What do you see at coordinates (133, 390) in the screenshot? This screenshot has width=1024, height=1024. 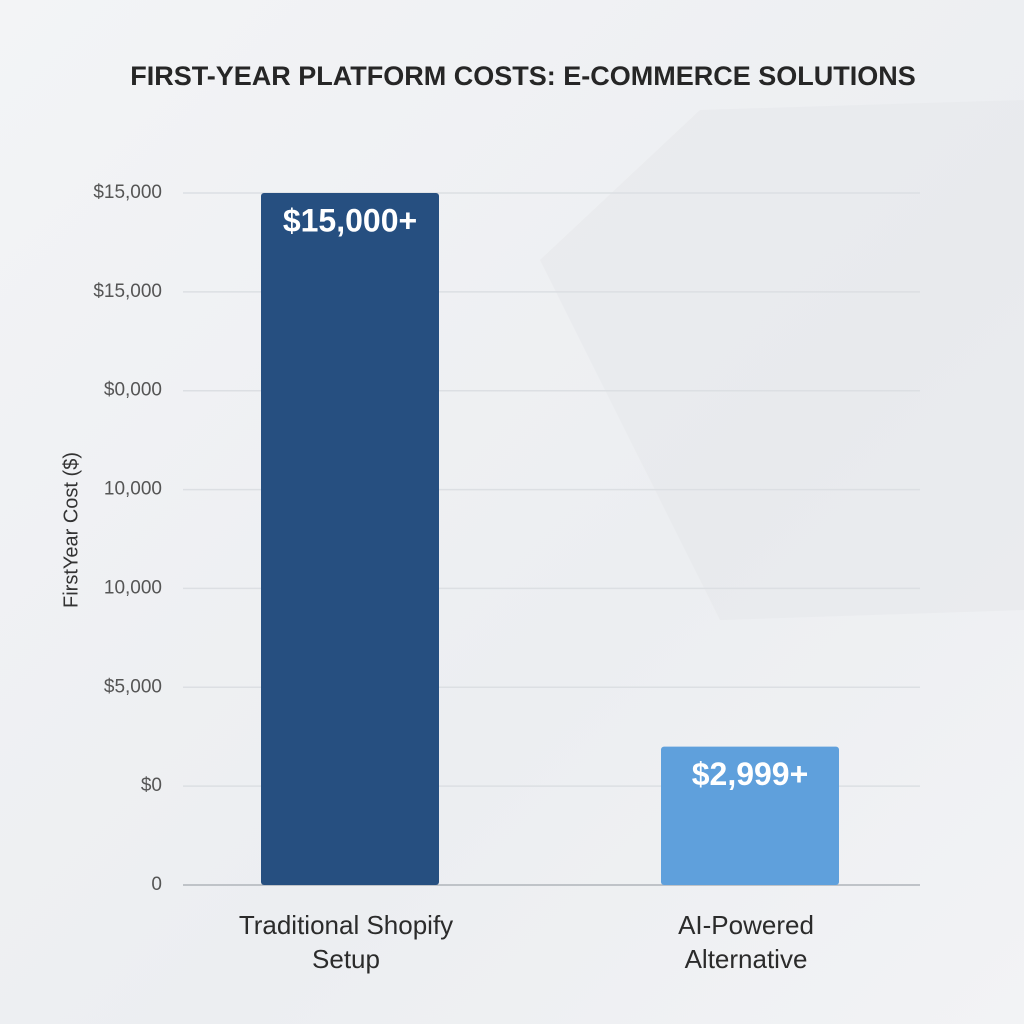 I see `y-tick-label: $0,000` at bounding box center [133, 390].